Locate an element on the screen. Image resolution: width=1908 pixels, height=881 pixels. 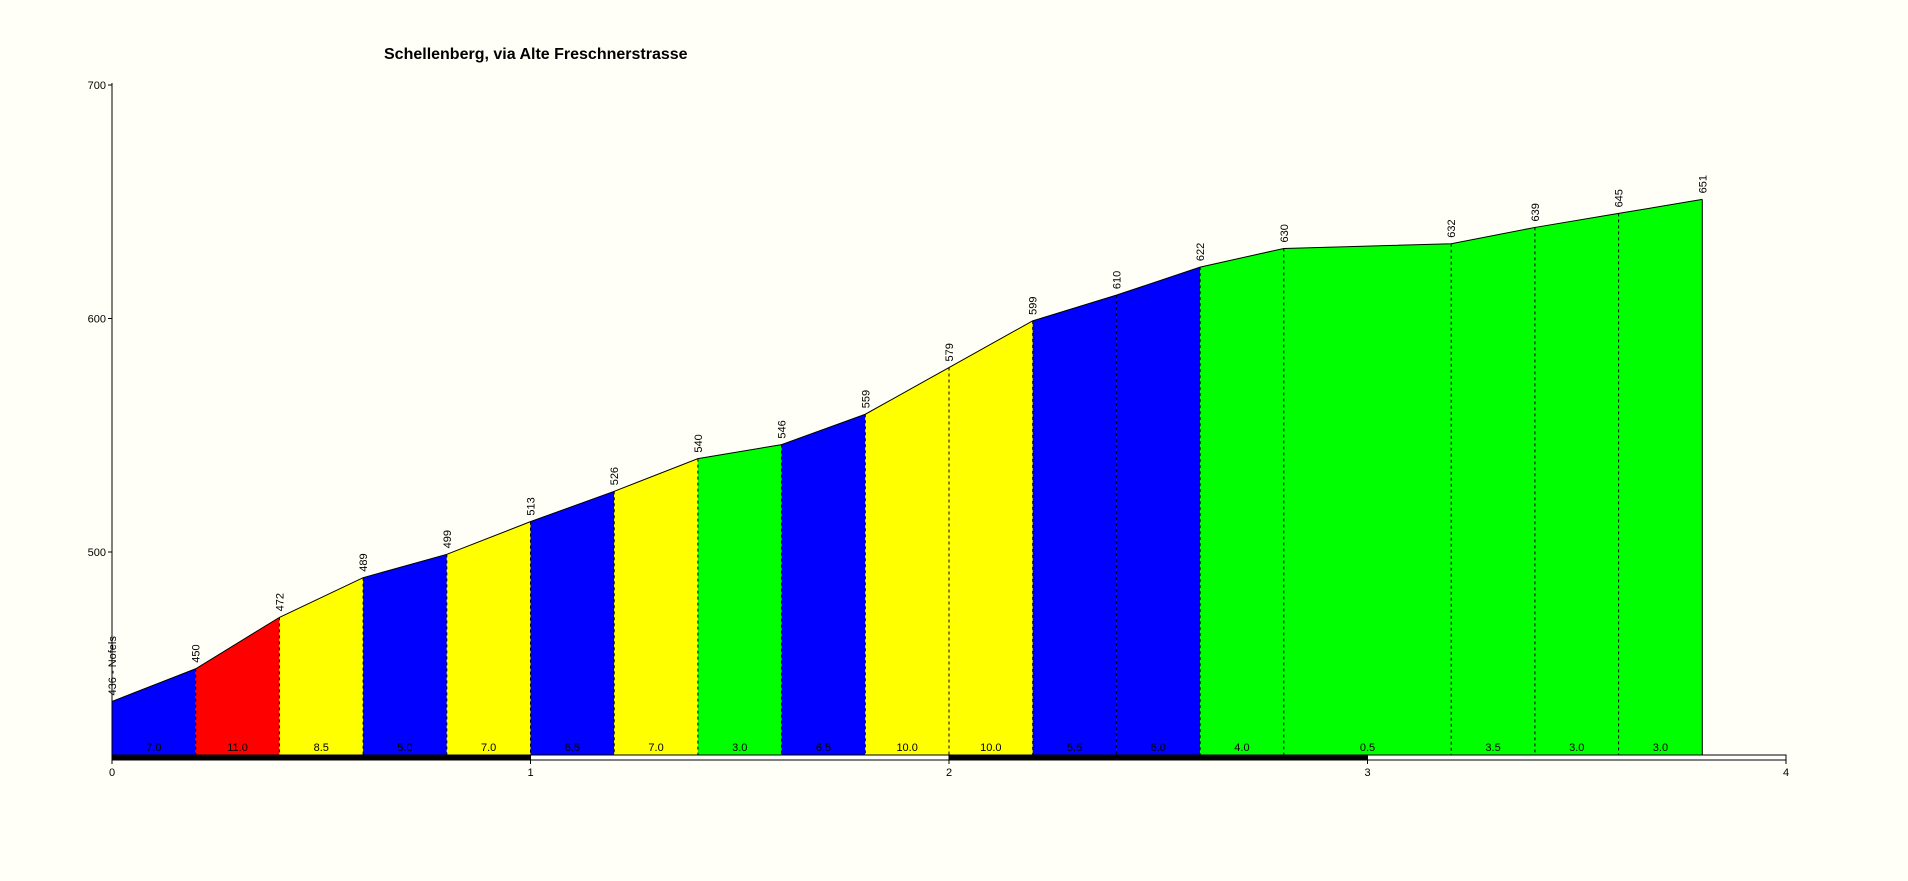
elevation-label: 489 is located at coordinates (364, 562).